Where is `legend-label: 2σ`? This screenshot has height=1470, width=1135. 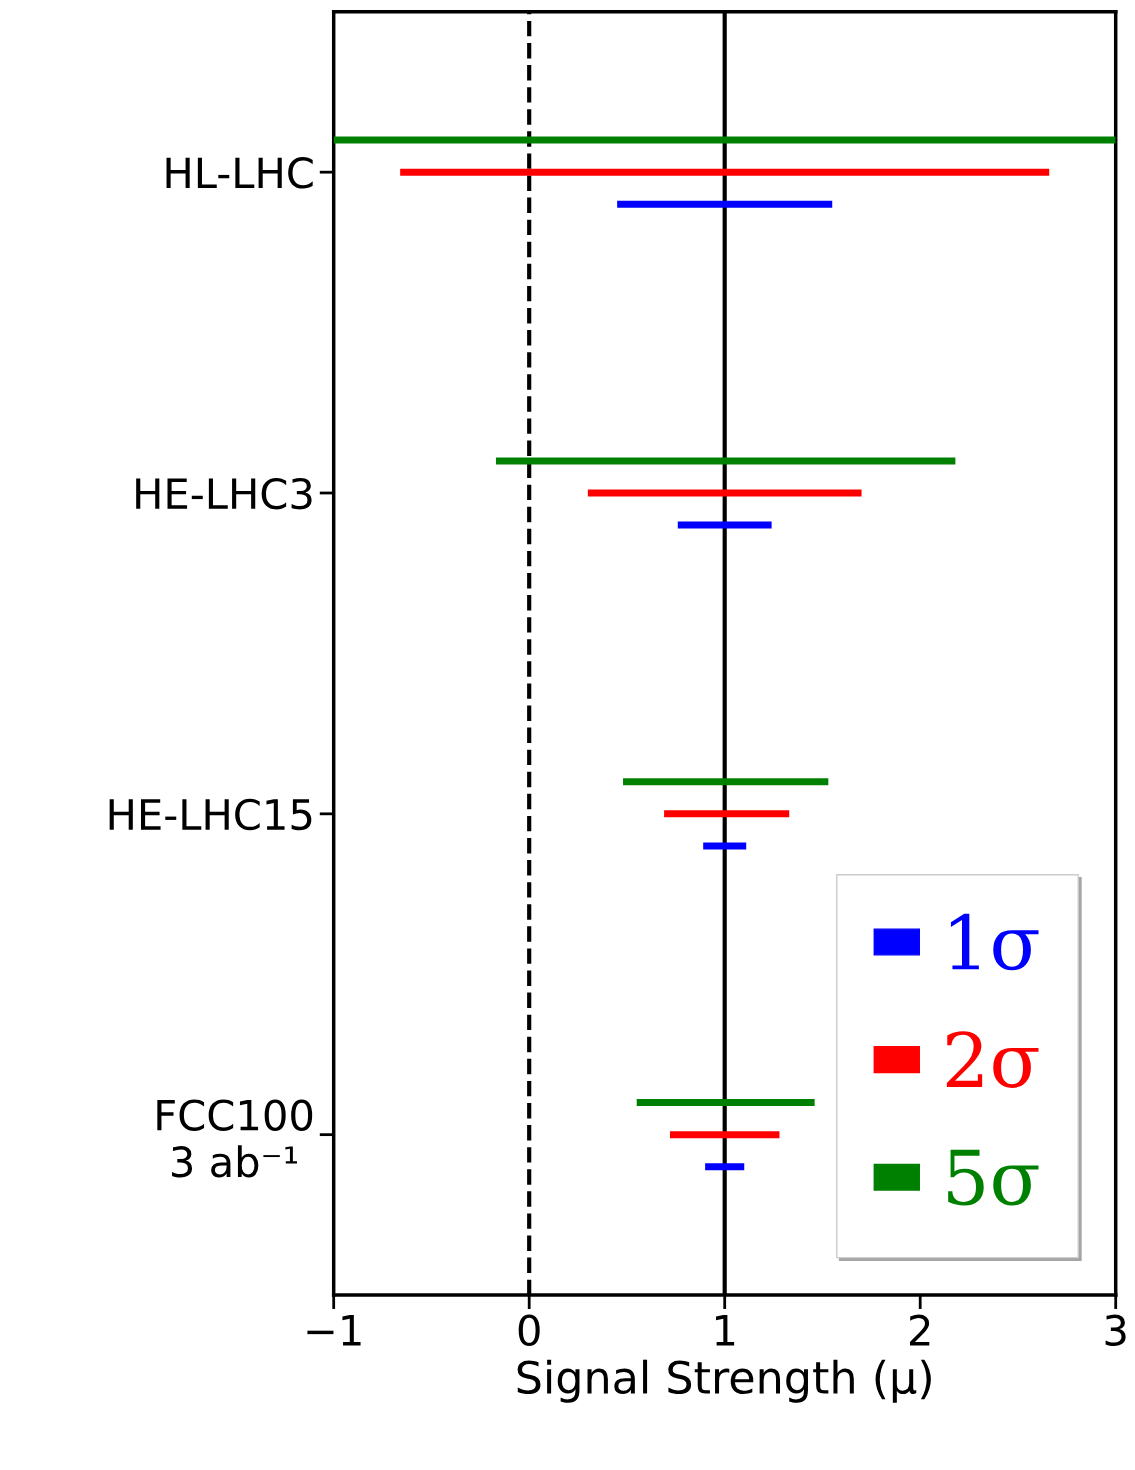
legend-label: 2σ is located at coordinates (992, 1059).